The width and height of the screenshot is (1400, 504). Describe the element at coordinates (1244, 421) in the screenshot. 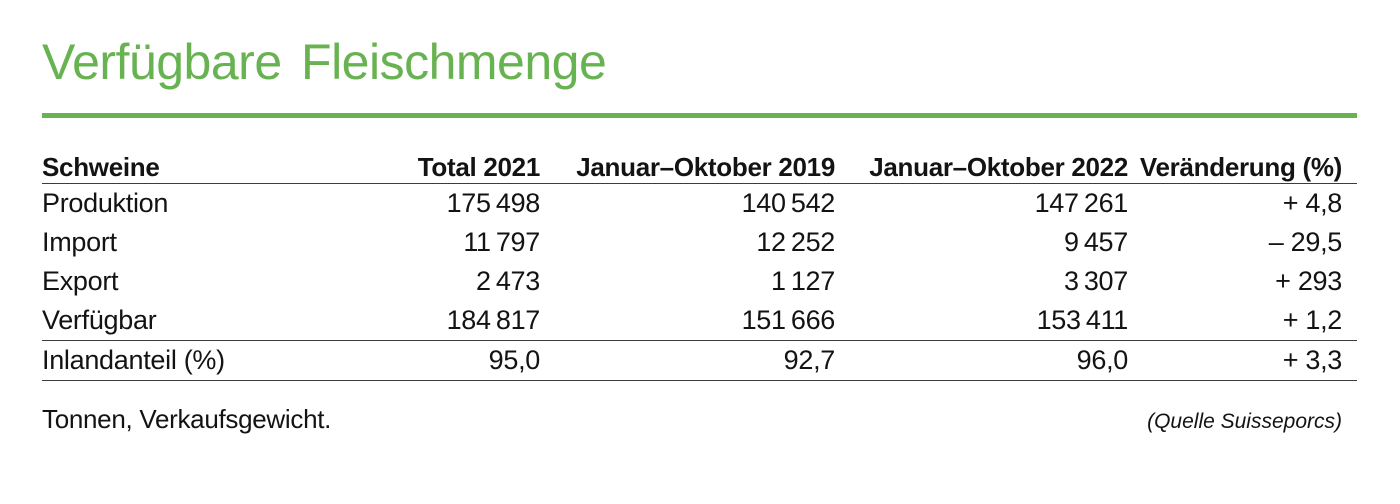

I see `source-note: (Quelle Suisseporcs)` at that location.